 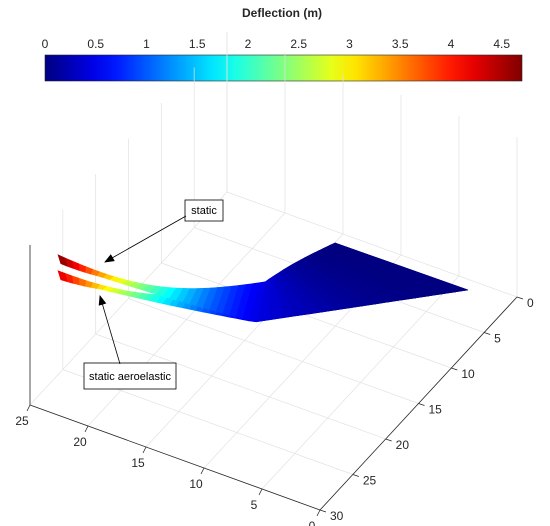 What do you see at coordinates (312, 522) in the screenshot?
I see `y-tick-label: 0` at bounding box center [312, 522].